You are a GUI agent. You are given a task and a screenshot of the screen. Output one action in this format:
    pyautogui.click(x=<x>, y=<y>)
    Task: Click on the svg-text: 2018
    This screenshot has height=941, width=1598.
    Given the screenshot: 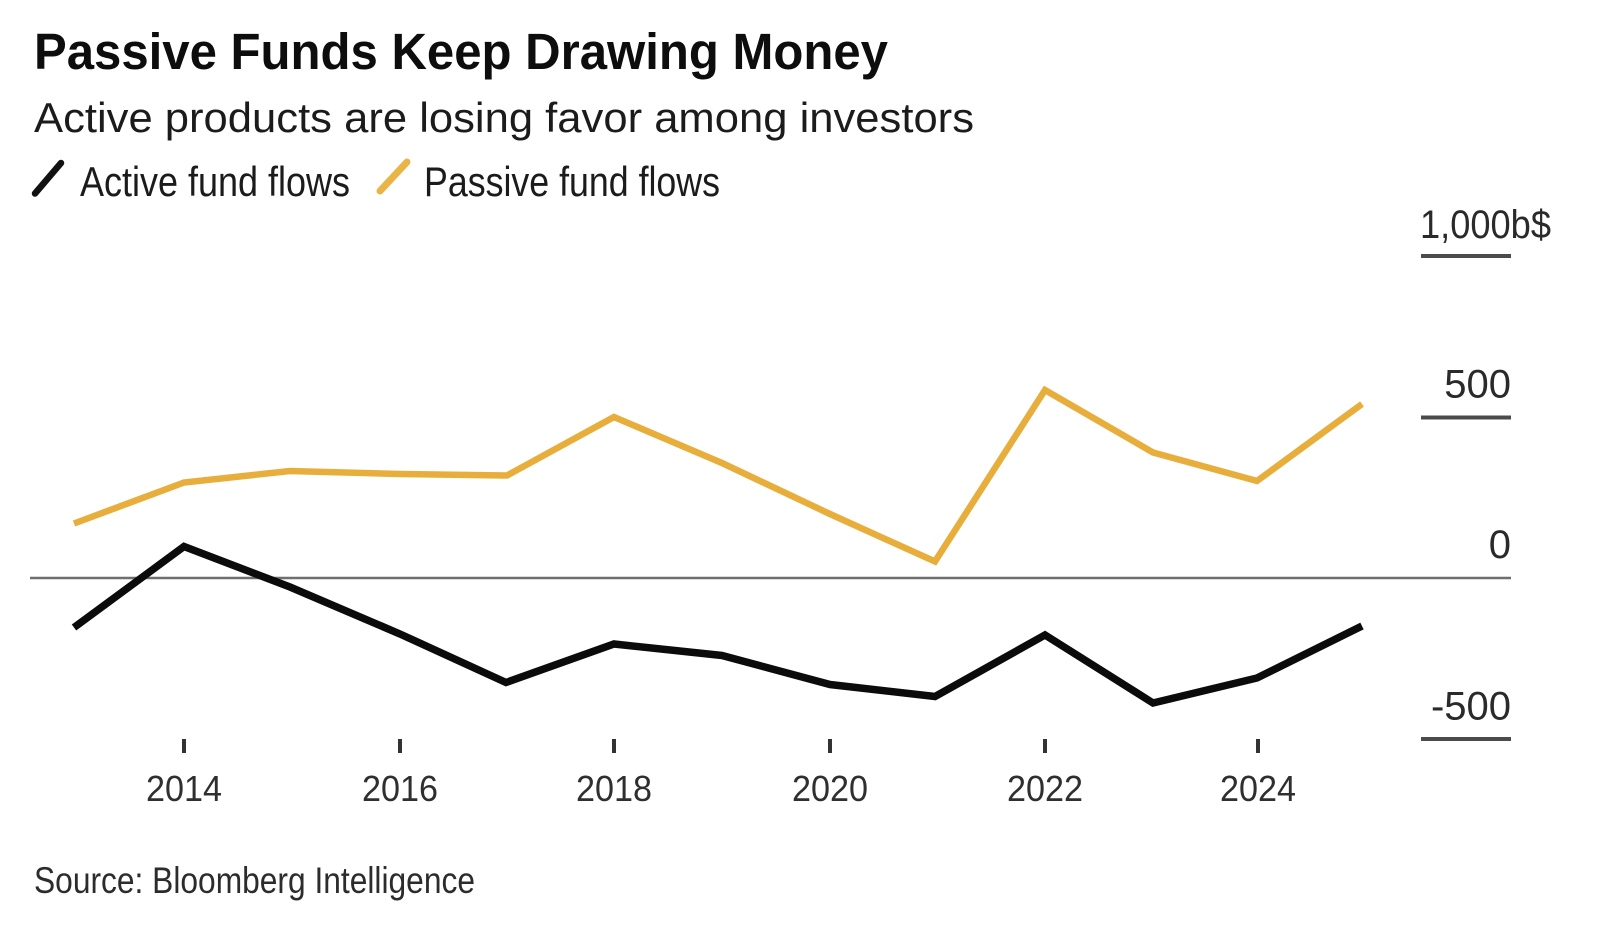 What is the action you would take?
    pyautogui.click(x=614, y=788)
    